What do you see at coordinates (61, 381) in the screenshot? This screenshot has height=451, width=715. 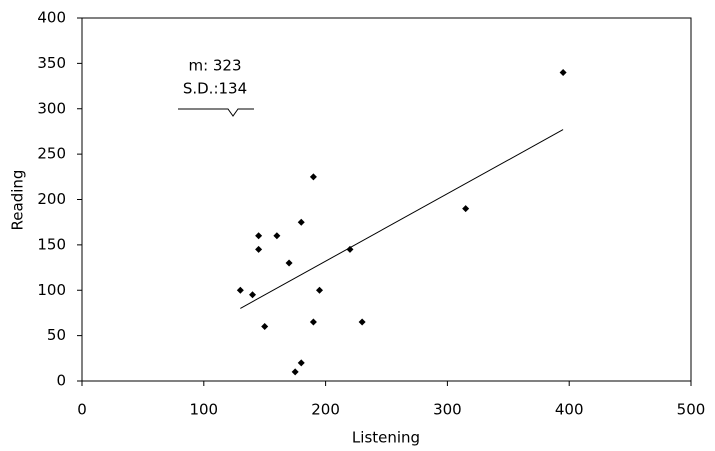 I see `y-tick-label: 0` at bounding box center [61, 381].